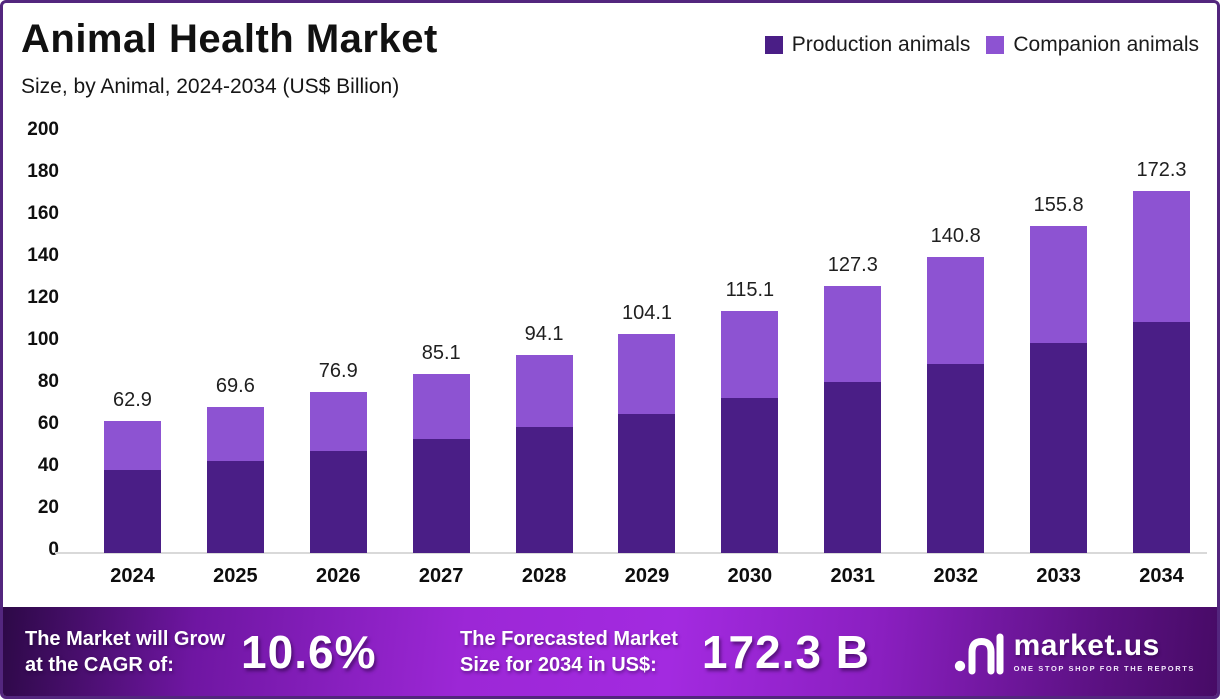 The width and height of the screenshot is (1220, 699). Describe the element at coordinates (43, 255) in the screenshot. I see `y-tick-140: 140` at that location.